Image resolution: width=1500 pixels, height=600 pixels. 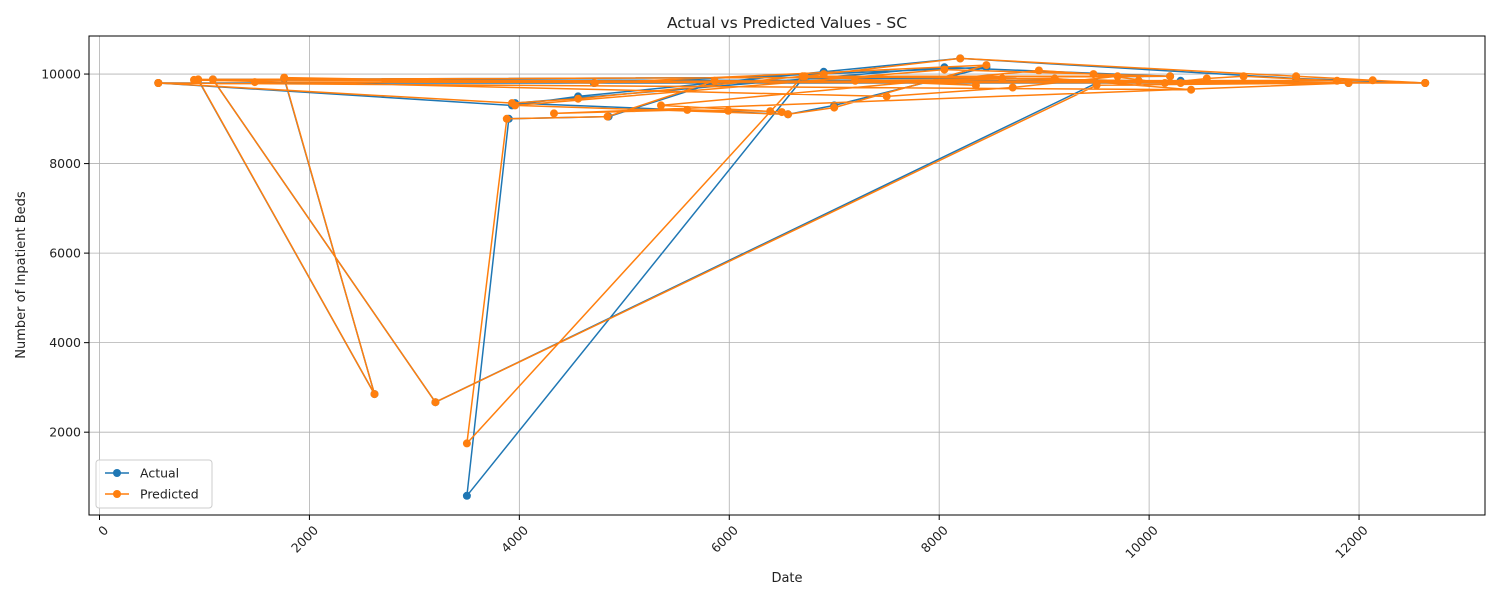 I want to click on legend-label: Actual, so click(x=159, y=473).